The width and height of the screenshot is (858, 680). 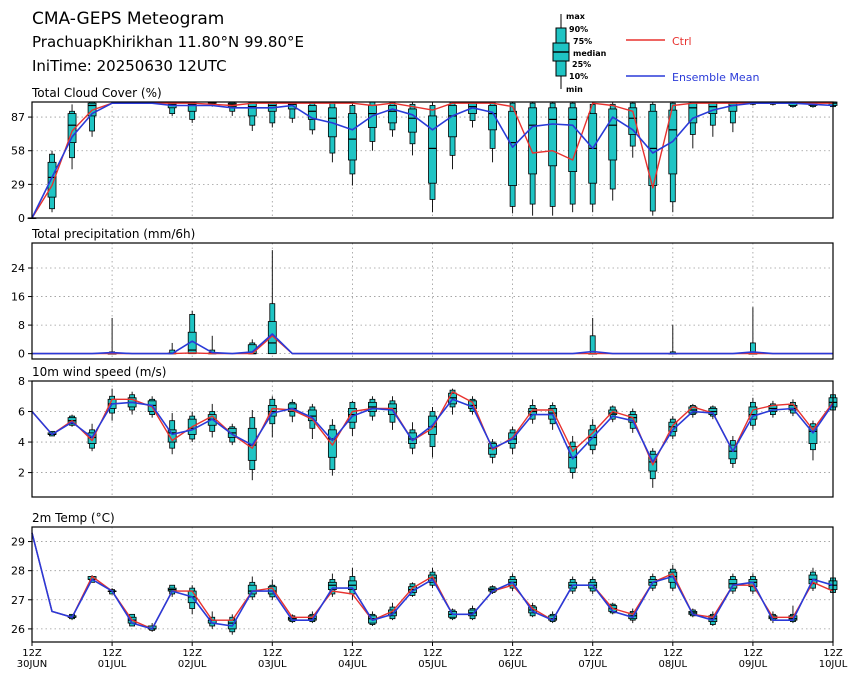 What do you see at coordinates (576, 16) in the screenshot?
I see `legend-max-label: max` at bounding box center [576, 16].